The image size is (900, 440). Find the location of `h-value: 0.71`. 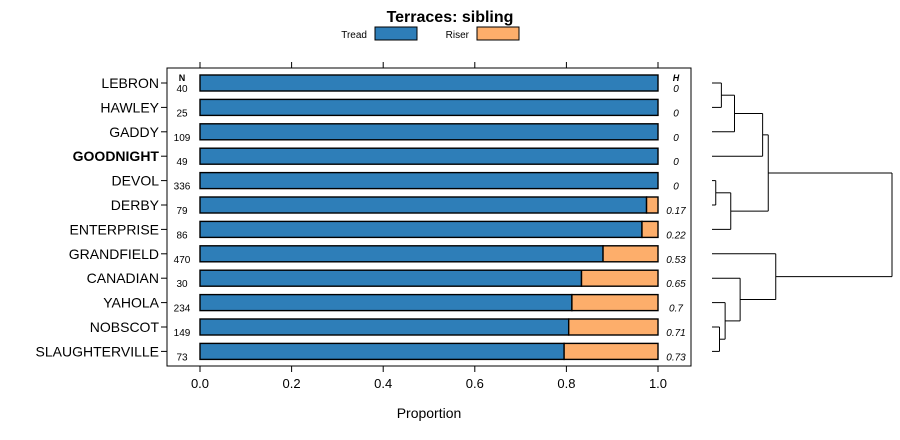

h-value: 0.71 is located at coordinates (675, 333).